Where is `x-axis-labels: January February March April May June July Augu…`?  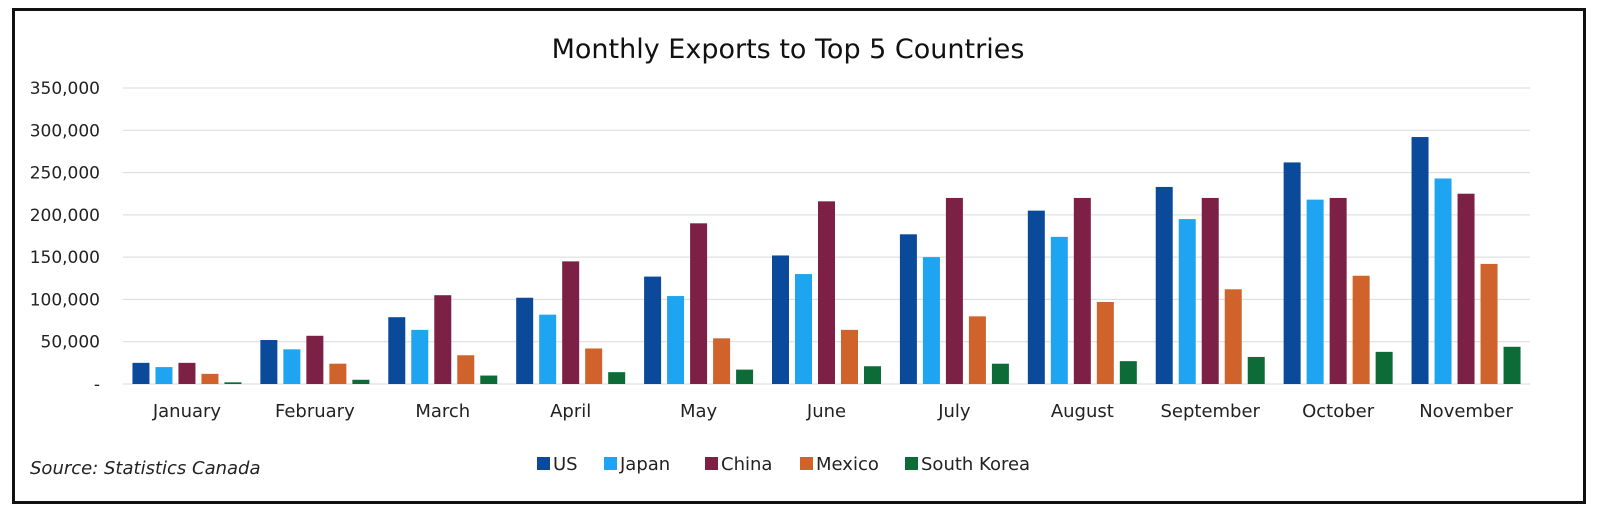
x-axis-labels: January February March April May June July Augu… is located at coordinates (833, 411).